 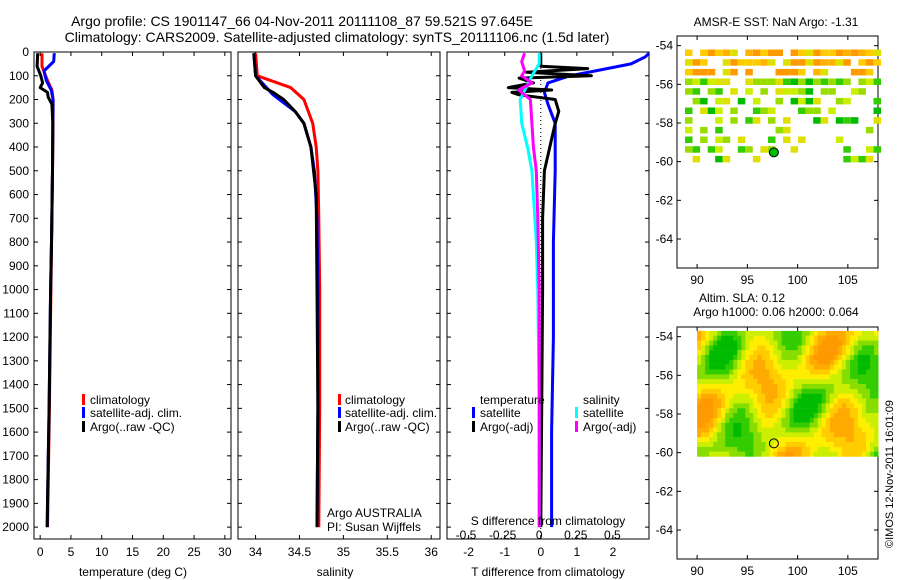 I want to click on map-lat-label: -64, so click(x=665, y=239).